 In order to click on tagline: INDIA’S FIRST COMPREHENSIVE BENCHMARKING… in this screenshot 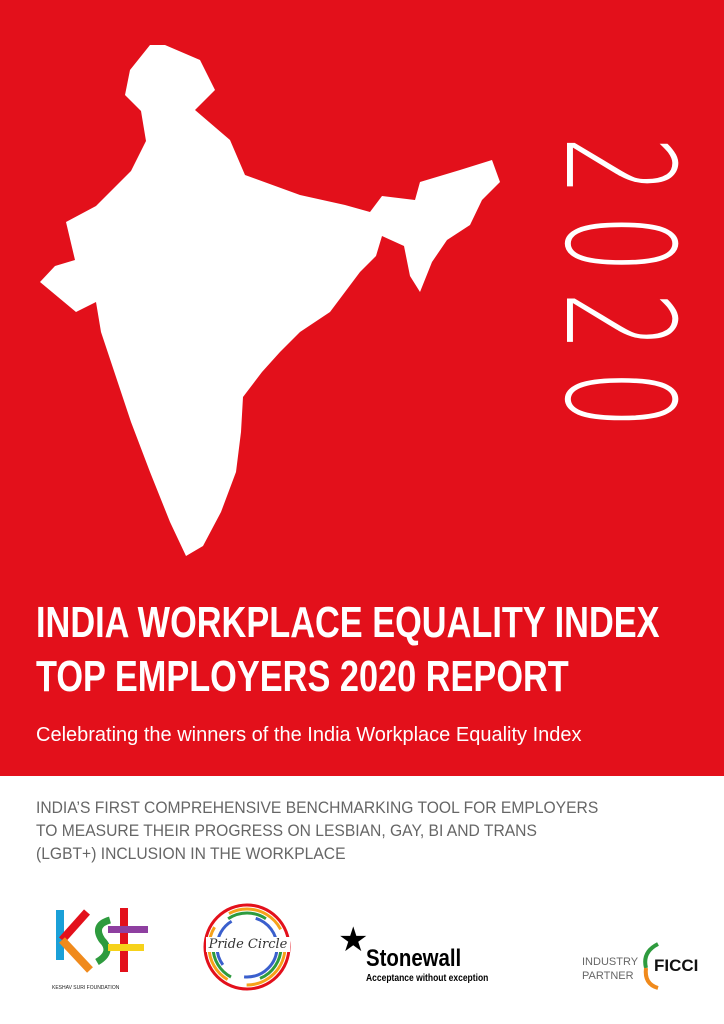, I will do `click(358, 830)`.